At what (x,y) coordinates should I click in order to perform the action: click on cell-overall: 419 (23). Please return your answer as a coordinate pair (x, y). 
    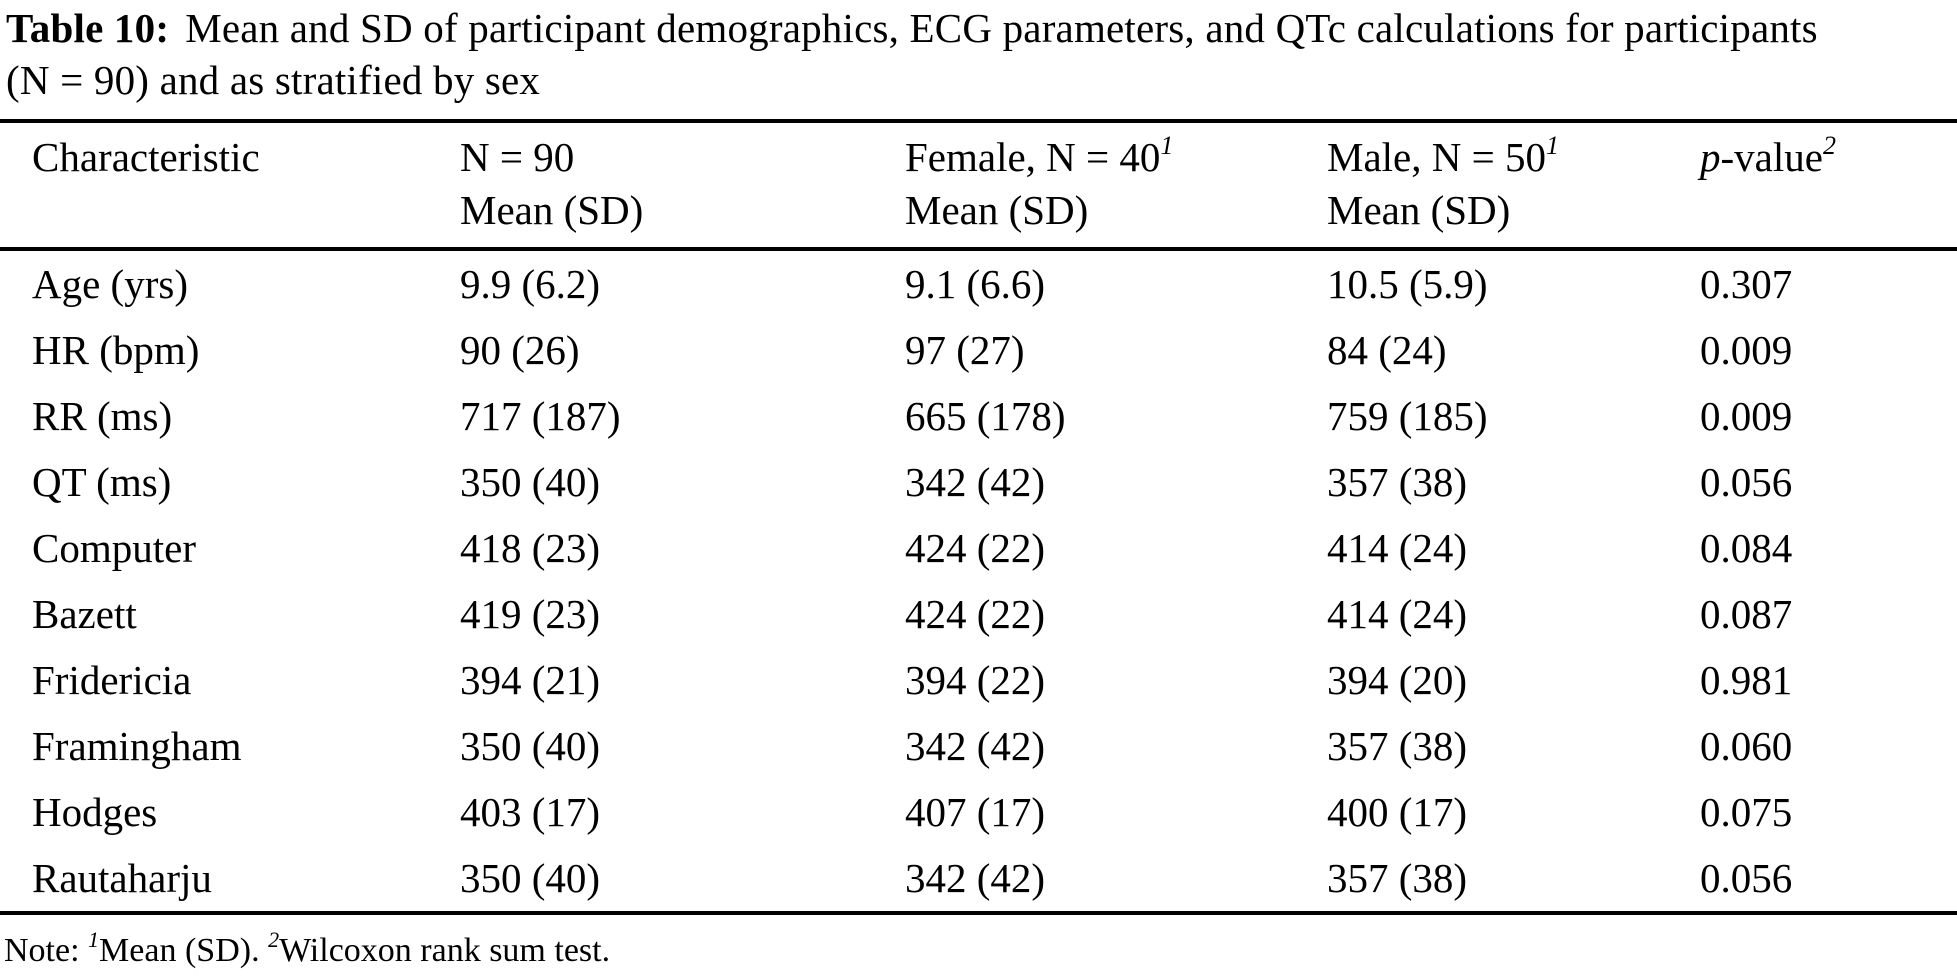
    Looking at the image, I should click on (530, 614).